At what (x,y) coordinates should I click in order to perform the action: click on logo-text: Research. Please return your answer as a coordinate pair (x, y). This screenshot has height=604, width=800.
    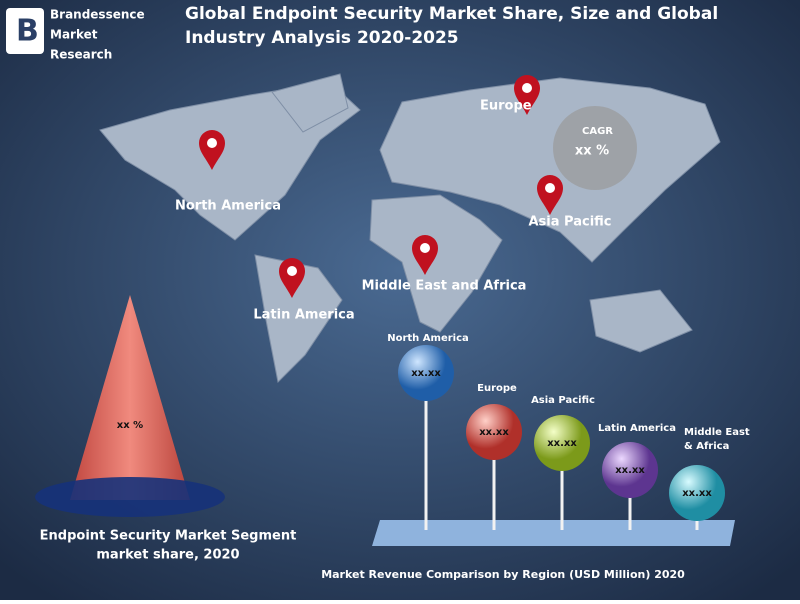
    Looking at the image, I should click on (81, 55).